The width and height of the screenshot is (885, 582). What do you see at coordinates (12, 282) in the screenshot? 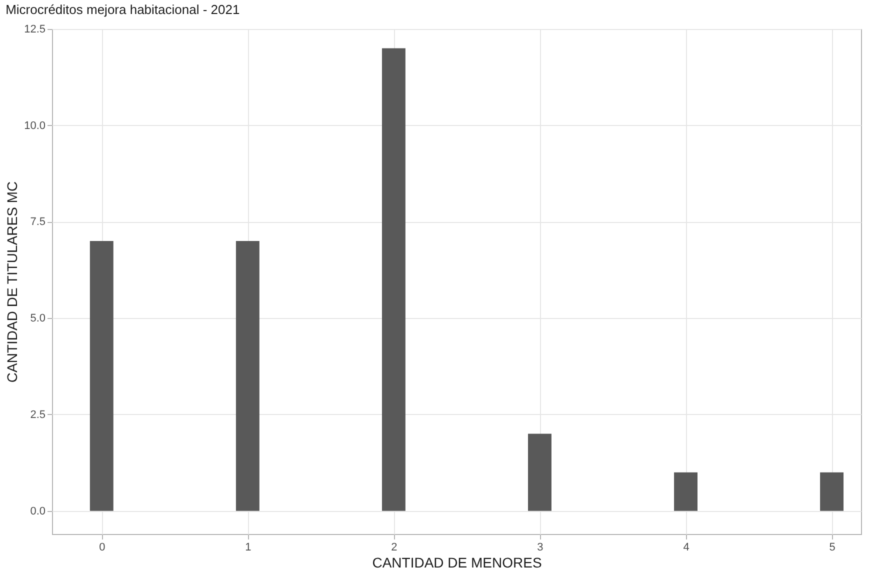
I see `y-axis-title: CANTIDAD DE TITULARES MC` at bounding box center [12, 282].